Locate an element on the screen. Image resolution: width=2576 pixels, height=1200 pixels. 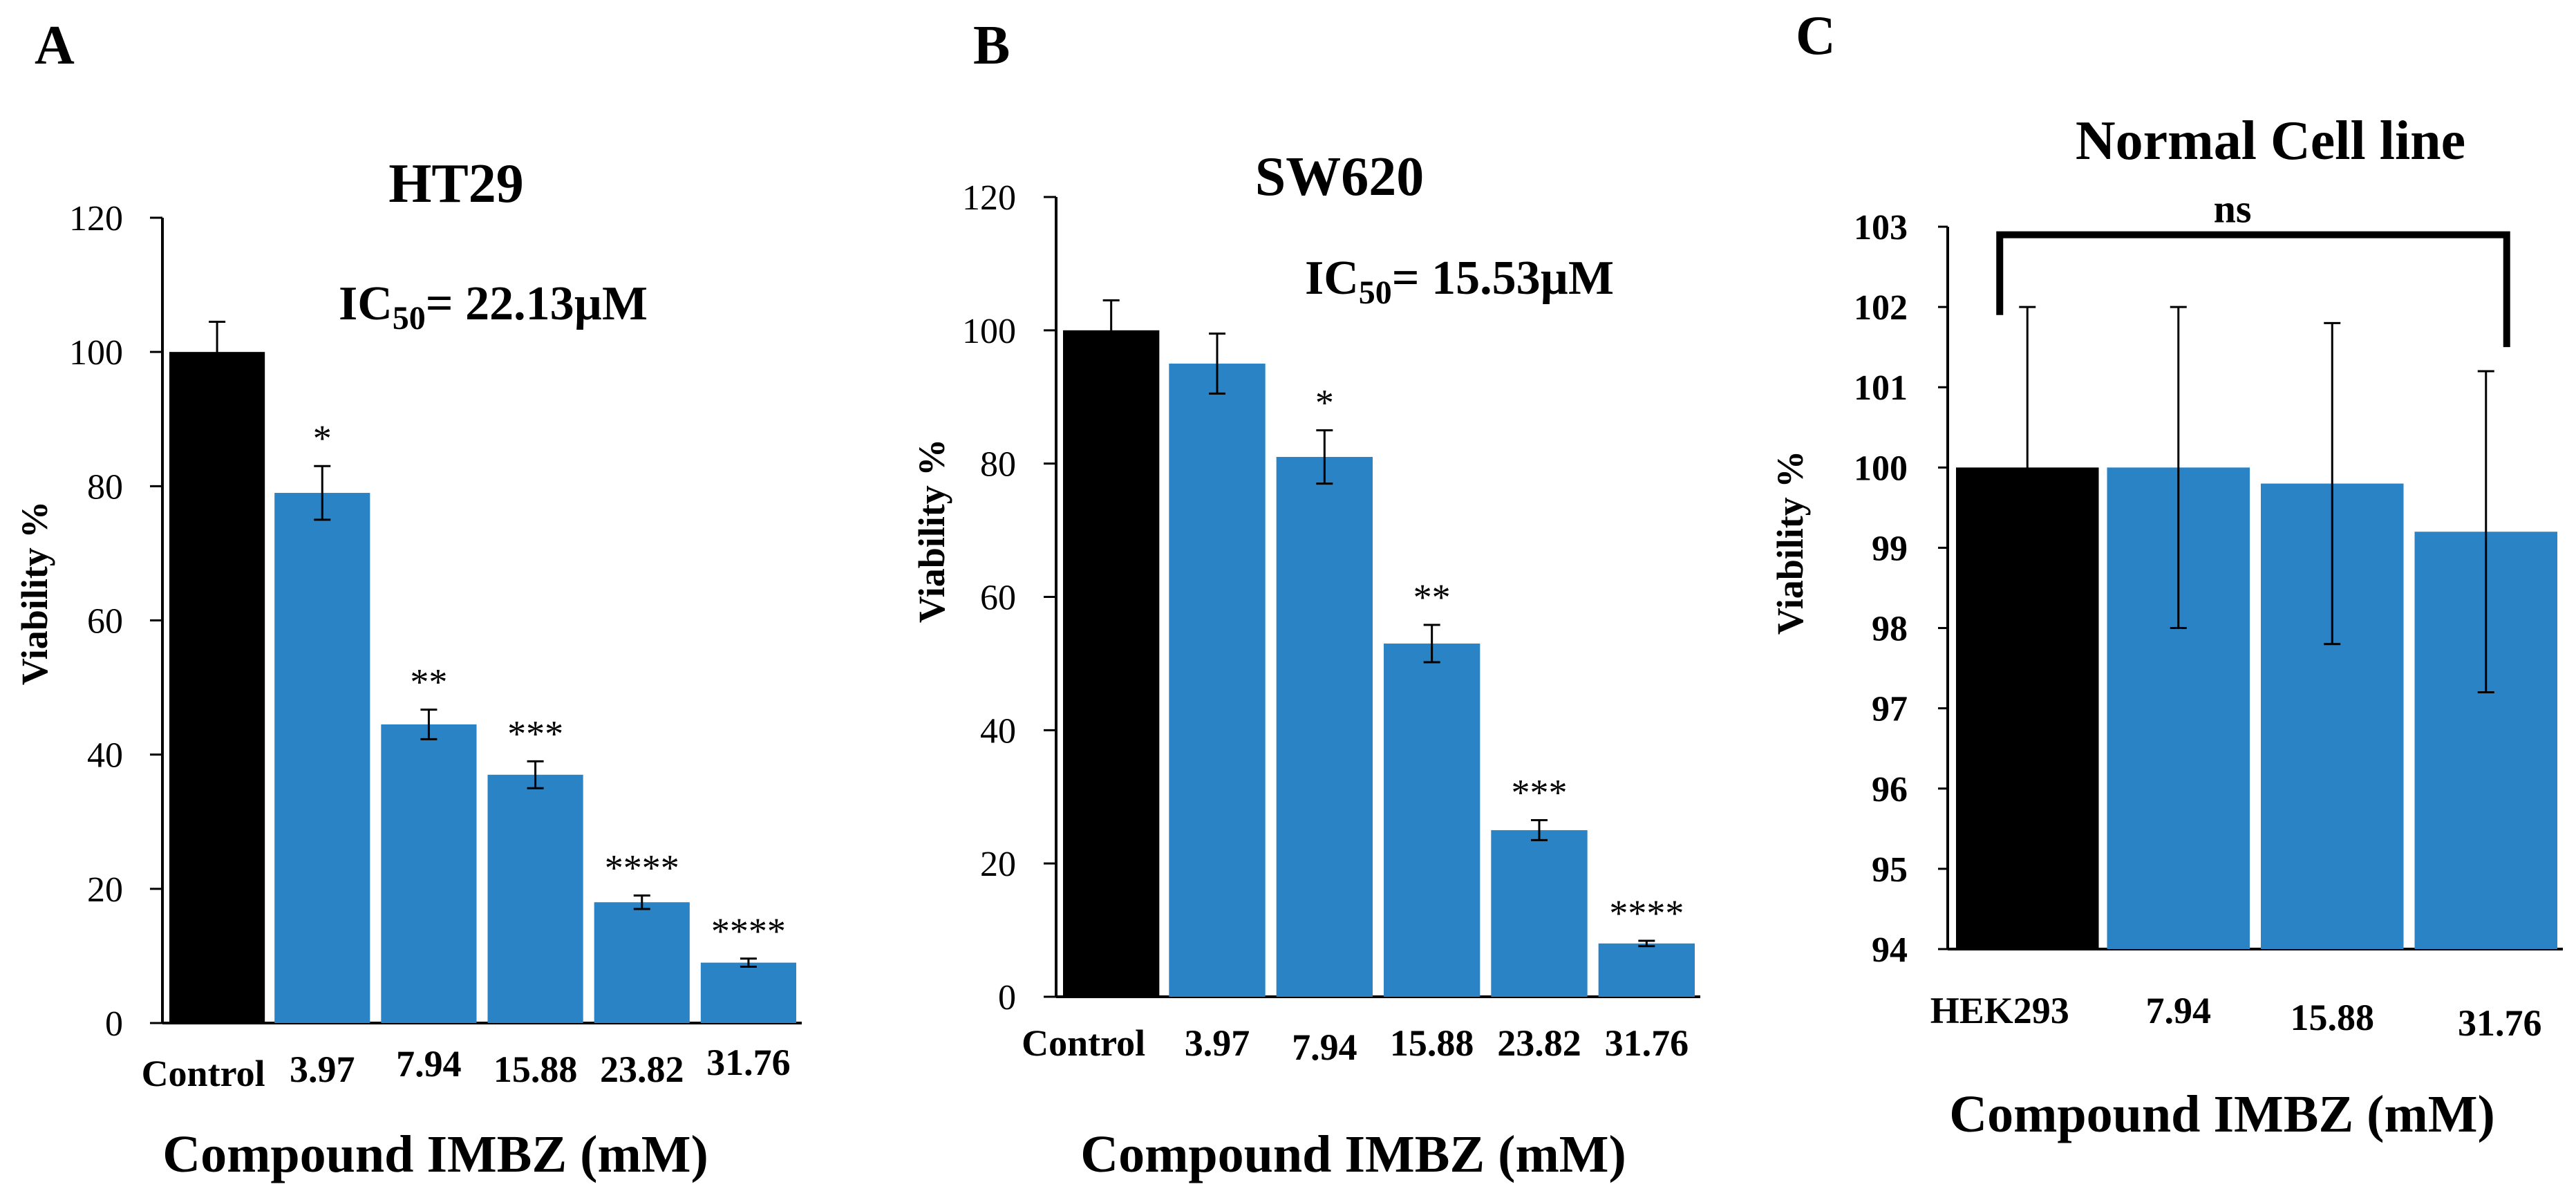
y-tick-label: 94 is located at coordinates (1890, 950).